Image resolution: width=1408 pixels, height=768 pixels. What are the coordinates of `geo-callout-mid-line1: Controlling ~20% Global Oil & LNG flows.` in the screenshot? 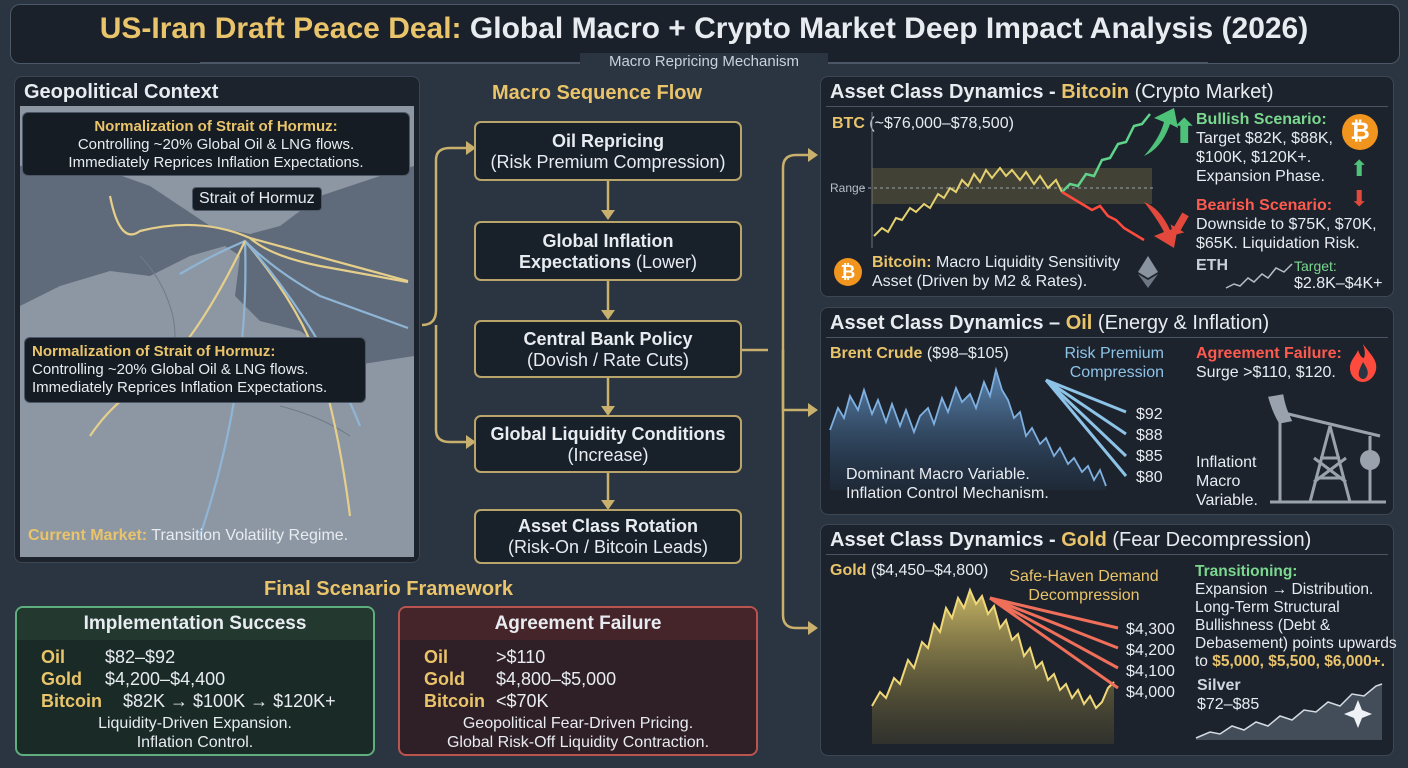 It's located at (170, 369).